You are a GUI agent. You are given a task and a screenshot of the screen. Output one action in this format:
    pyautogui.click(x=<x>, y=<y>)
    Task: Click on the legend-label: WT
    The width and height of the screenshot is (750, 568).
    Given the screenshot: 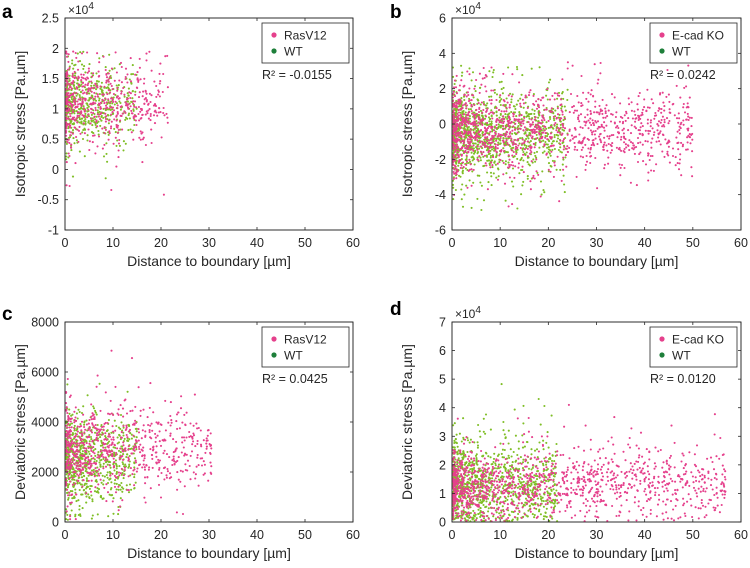 What is the action you would take?
    pyautogui.click(x=681, y=51)
    